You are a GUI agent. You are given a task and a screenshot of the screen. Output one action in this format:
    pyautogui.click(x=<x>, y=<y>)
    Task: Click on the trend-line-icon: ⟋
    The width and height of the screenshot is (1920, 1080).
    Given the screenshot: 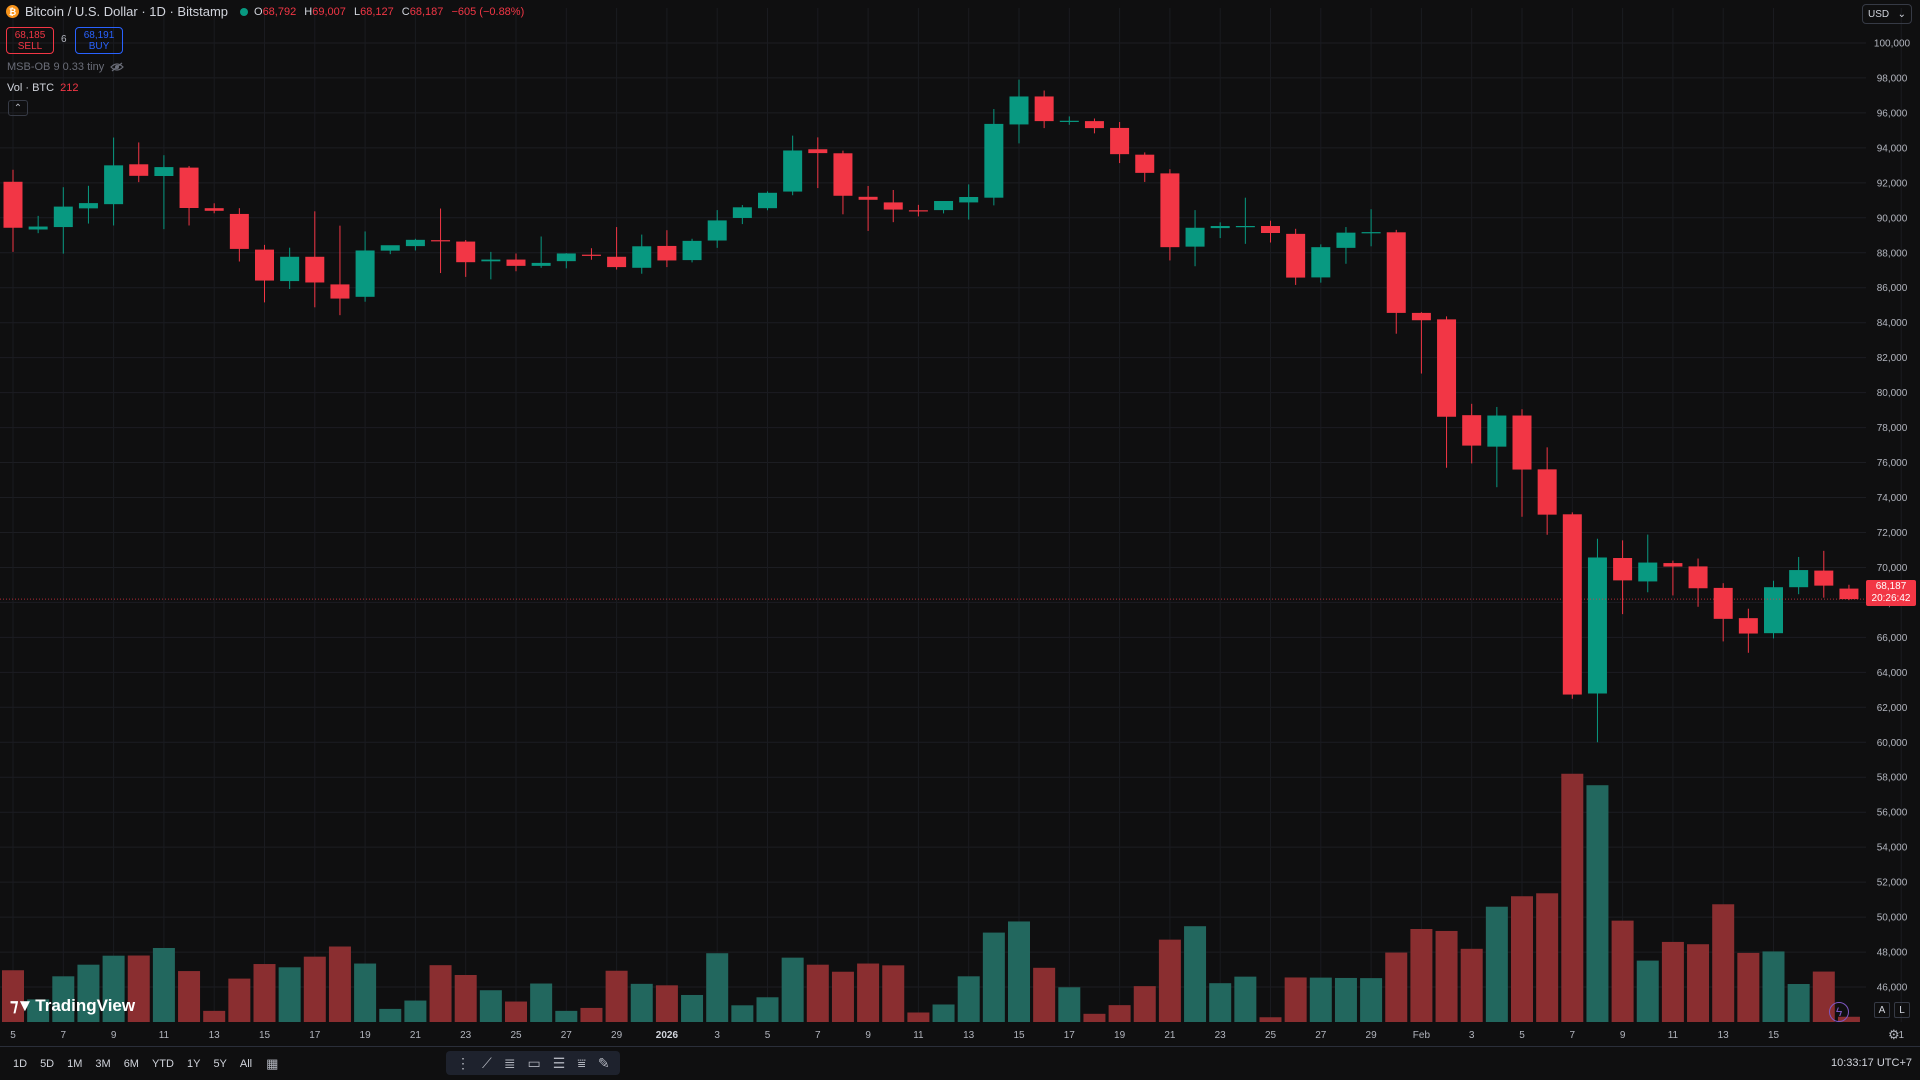 What is the action you would take?
    pyautogui.click(x=487, y=1062)
    